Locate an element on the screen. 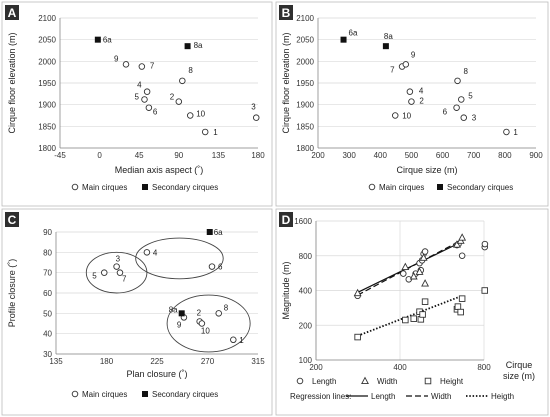  regression-line-heigth is located at coordinates (410, 315).